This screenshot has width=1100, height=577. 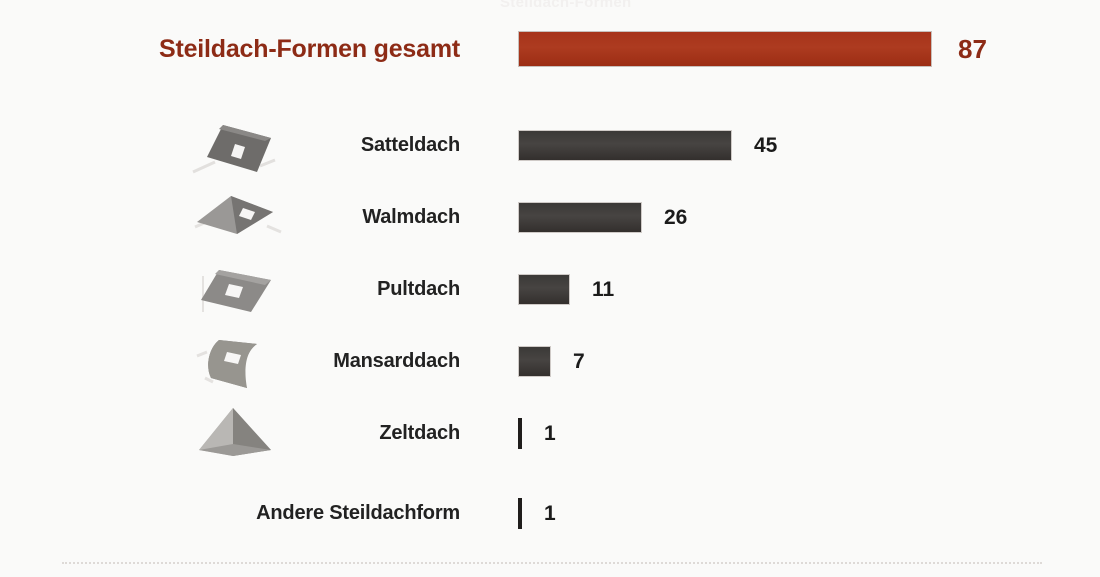 What do you see at coordinates (603, 289) in the screenshot?
I see `chart-row-value: 11` at bounding box center [603, 289].